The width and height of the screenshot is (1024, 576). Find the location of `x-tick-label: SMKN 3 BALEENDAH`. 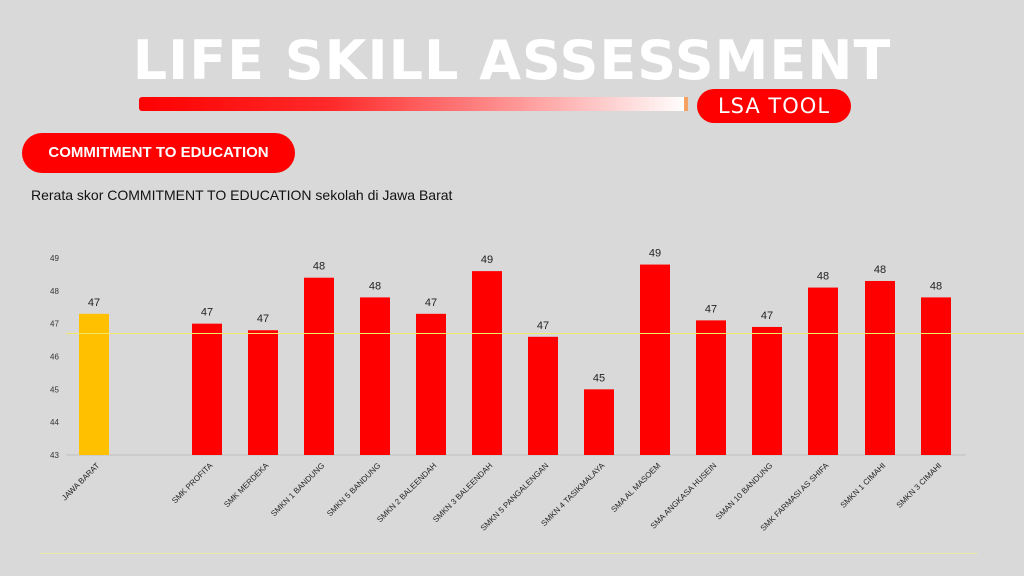

x-tick-label: SMKN 3 BALEENDAH is located at coordinates (462, 492).